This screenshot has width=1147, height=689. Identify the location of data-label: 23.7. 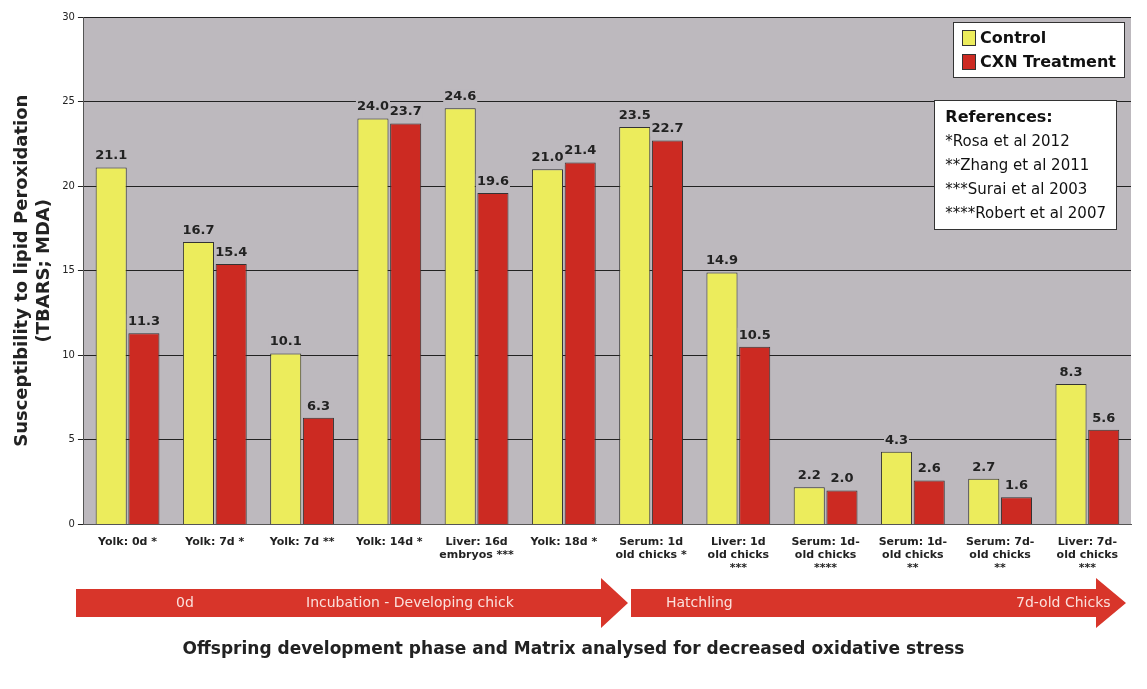
(405, 111).